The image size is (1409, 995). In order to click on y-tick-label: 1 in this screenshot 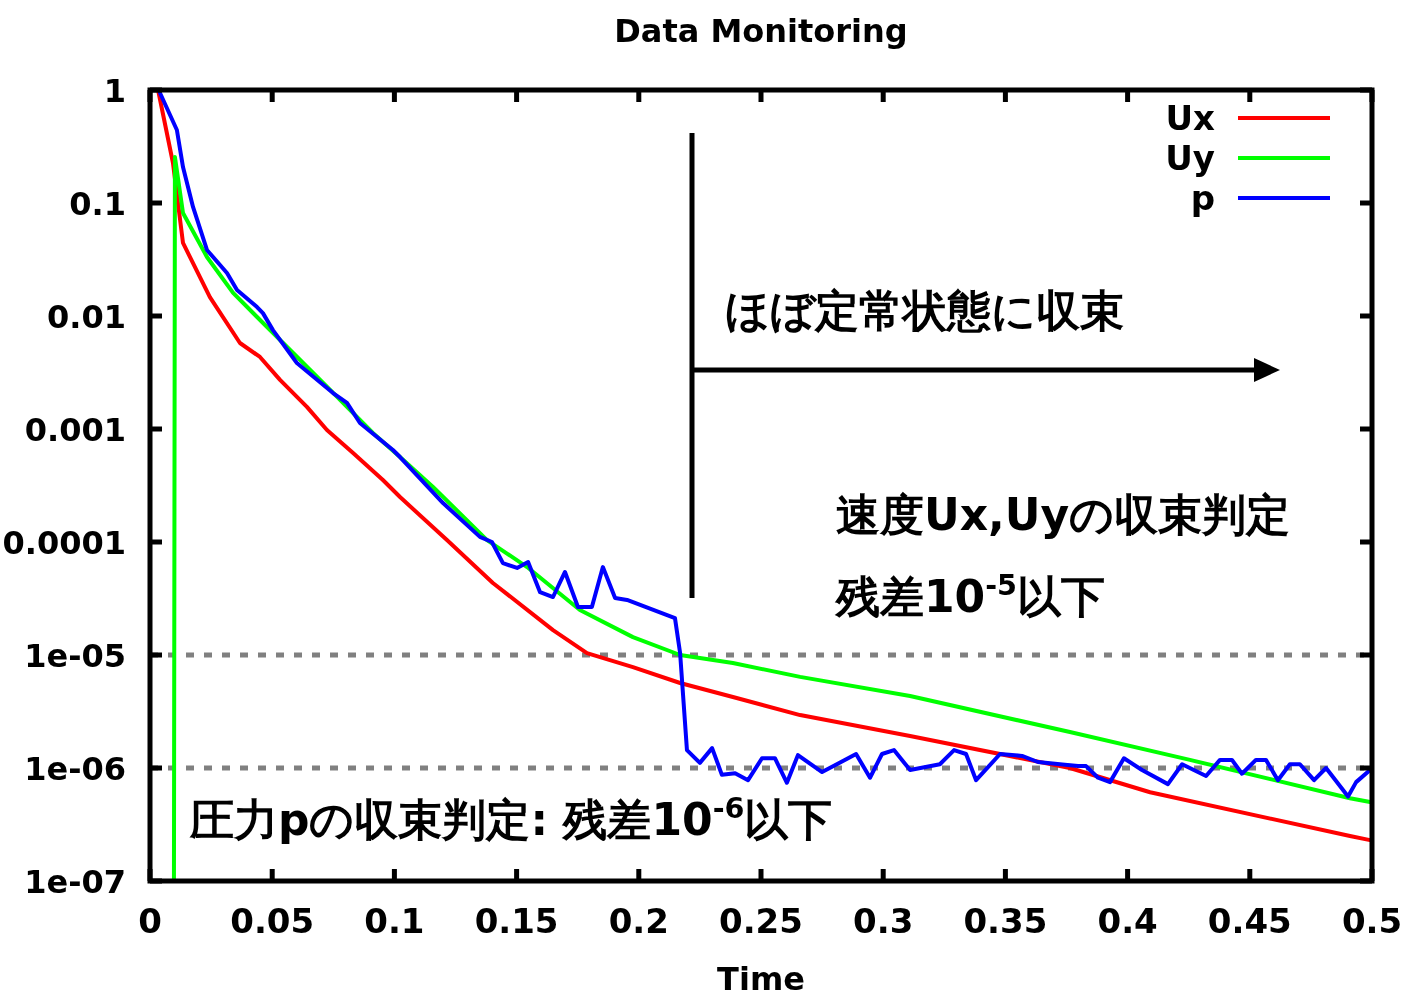, I will do `click(114, 91)`.